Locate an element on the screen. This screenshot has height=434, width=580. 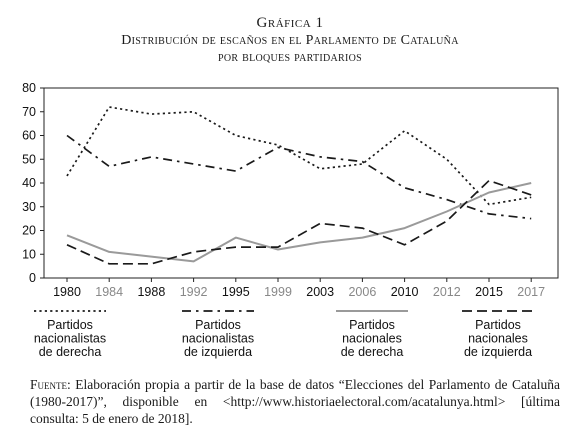
x-tick-label: 1992 is located at coordinates (194, 292).